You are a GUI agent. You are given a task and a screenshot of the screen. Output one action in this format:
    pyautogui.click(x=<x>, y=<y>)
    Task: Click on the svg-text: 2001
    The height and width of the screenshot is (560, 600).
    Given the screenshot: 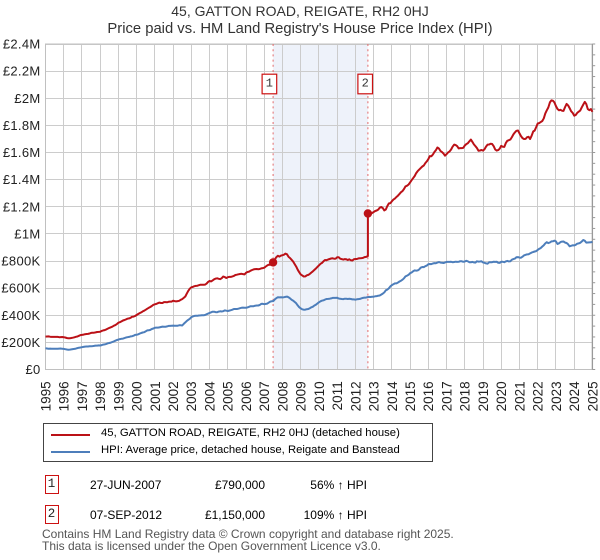 What is the action you would take?
    pyautogui.click(x=155, y=396)
    